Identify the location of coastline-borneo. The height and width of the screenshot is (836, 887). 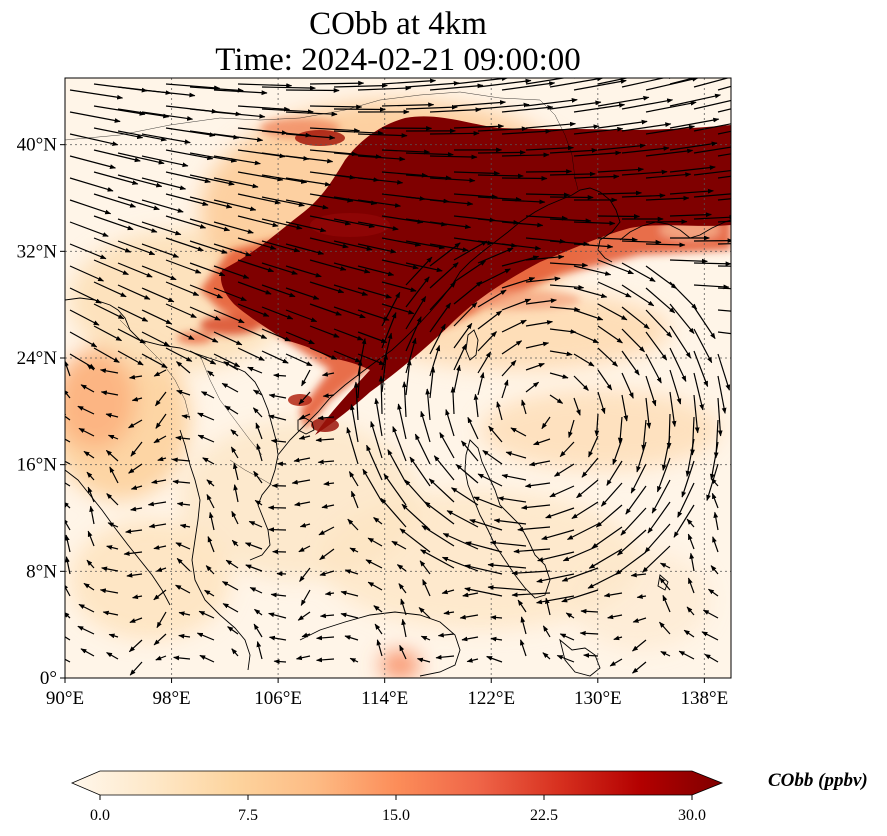
(380, 644).